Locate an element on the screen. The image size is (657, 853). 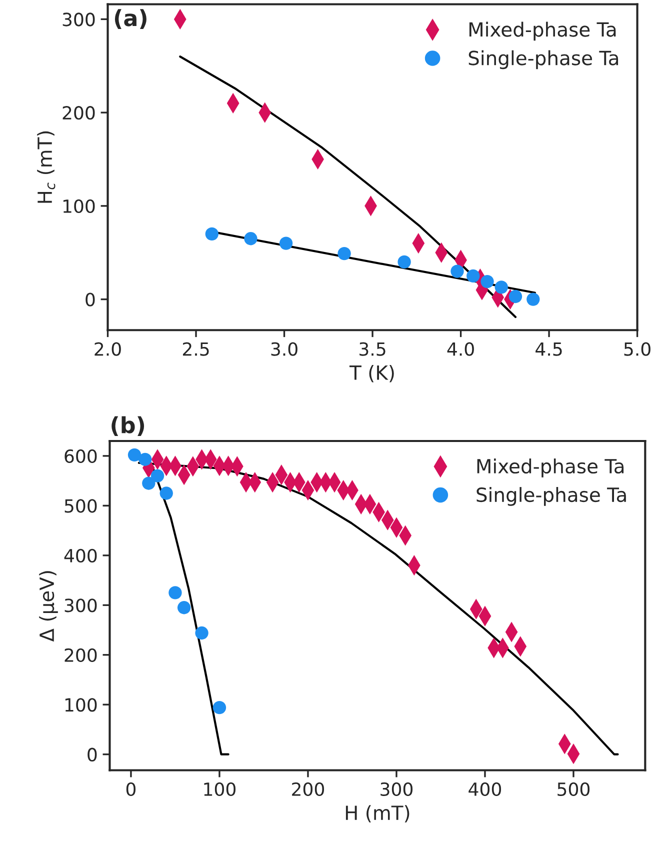
x-axis-title: T (K) is located at coordinates (371, 373).